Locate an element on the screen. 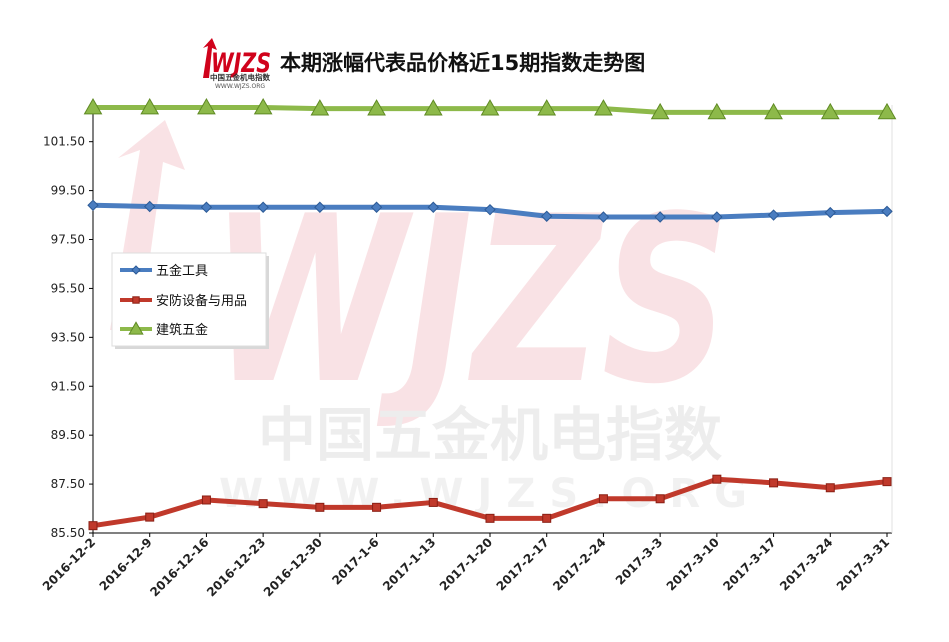  x-tick-label: 2016-12-16 is located at coordinates (179, 567).